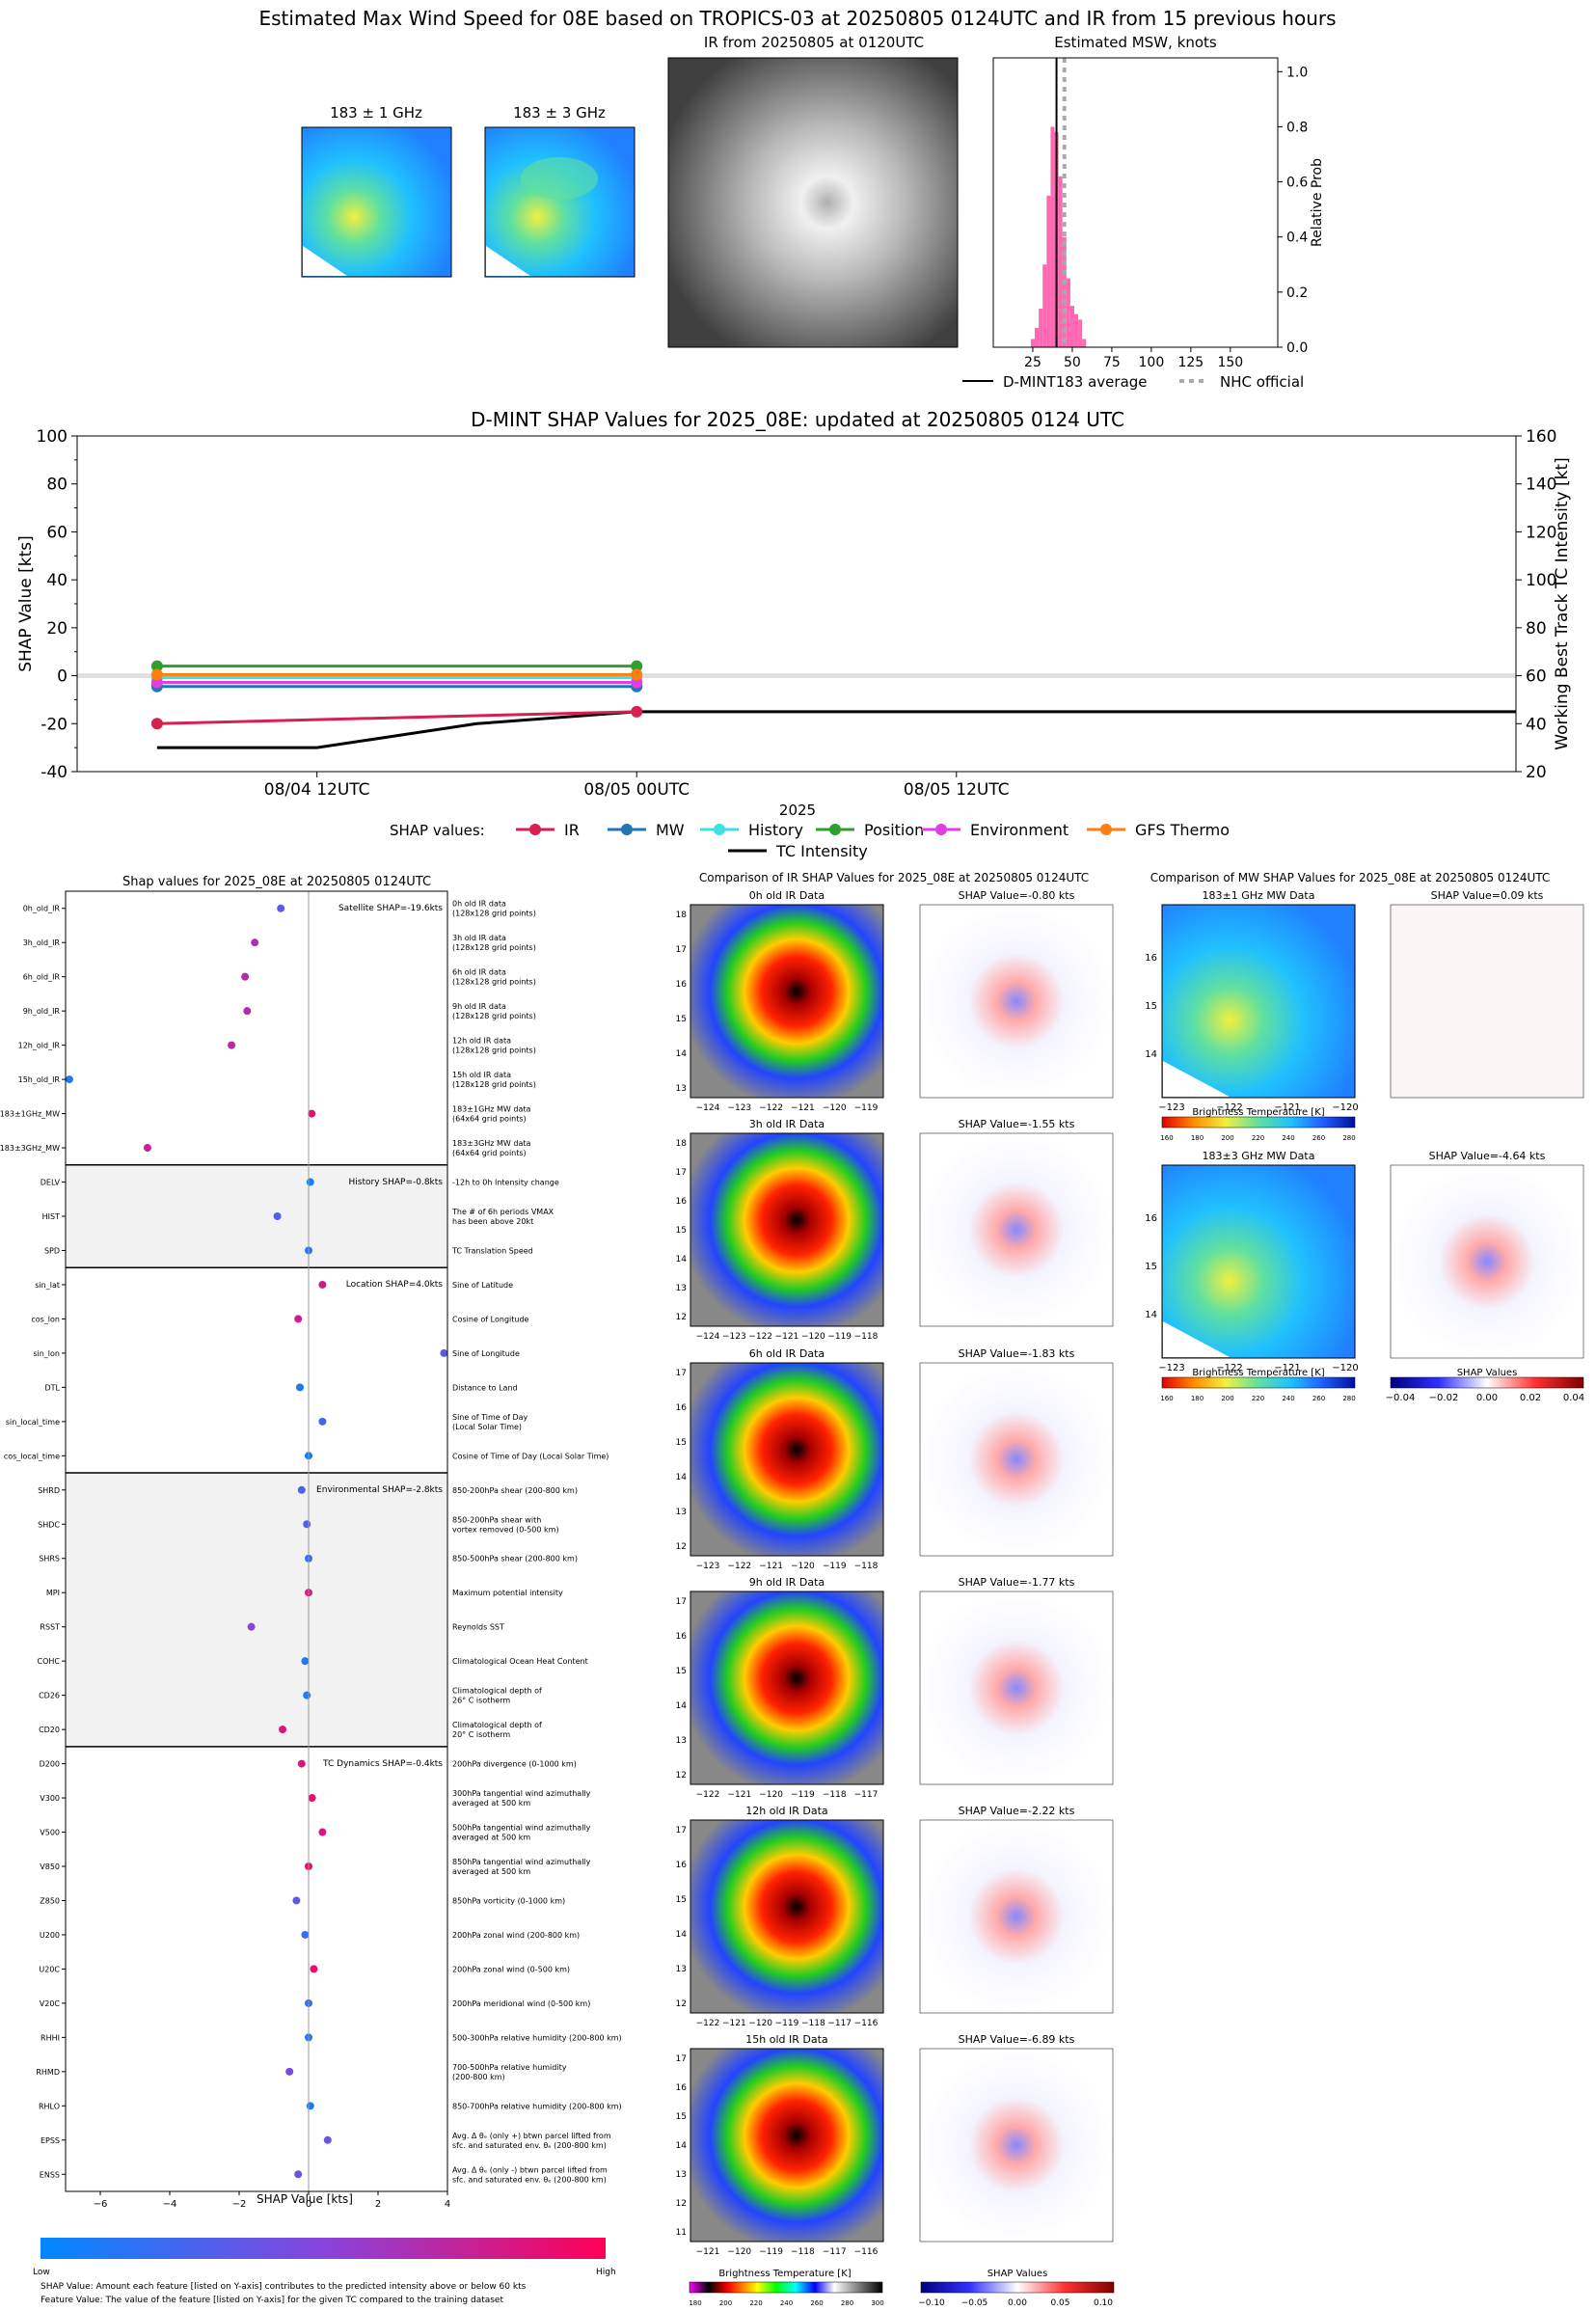 This screenshot has height=2311, width=1596. What do you see at coordinates (787, 2023) in the screenshot?
I see `ir-xtick-label: −119` at bounding box center [787, 2023].